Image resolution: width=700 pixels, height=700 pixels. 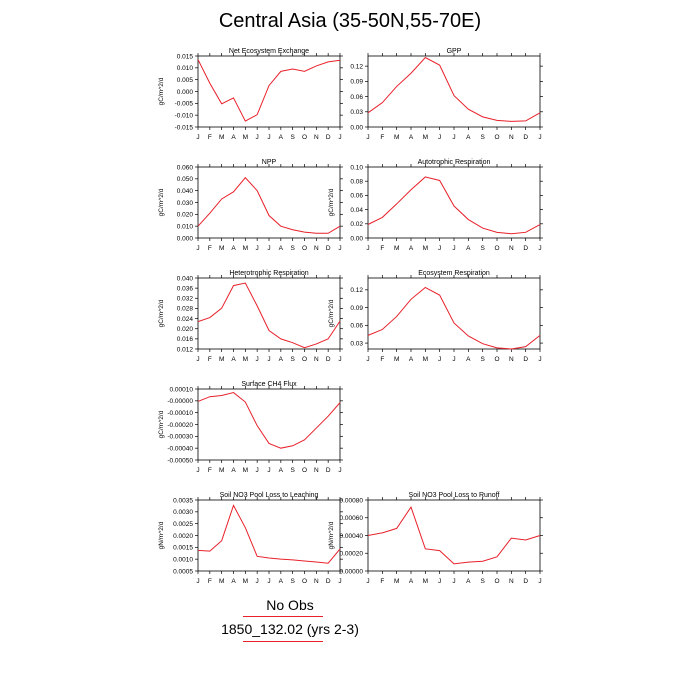 I want to click on panel-title-5: Ecosystem Respiration, so click(x=454, y=273).